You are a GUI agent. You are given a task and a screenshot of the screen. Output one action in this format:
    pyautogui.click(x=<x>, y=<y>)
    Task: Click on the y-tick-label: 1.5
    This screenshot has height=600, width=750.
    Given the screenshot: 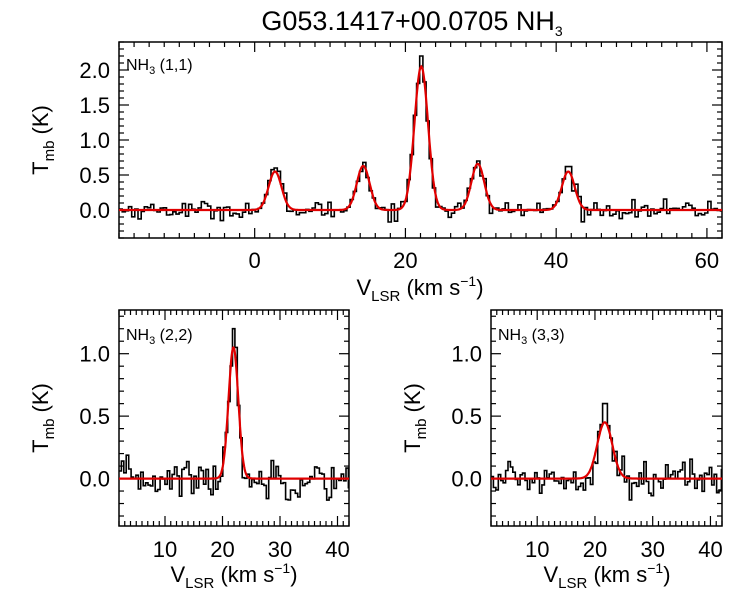 What is the action you would take?
    pyautogui.click(x=94, y=105)
    